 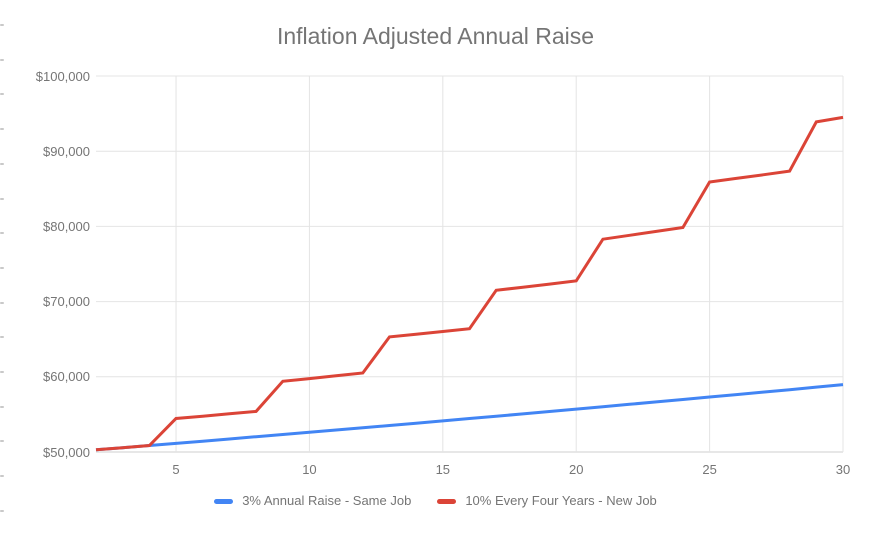 I want to click on legend-item-new-job: 10% Every Four Years - New Job, so click(x=547, y=501).